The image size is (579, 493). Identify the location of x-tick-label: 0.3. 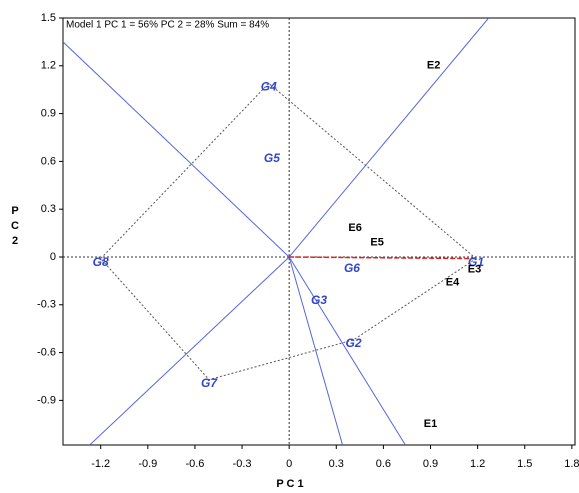
(336, 464).